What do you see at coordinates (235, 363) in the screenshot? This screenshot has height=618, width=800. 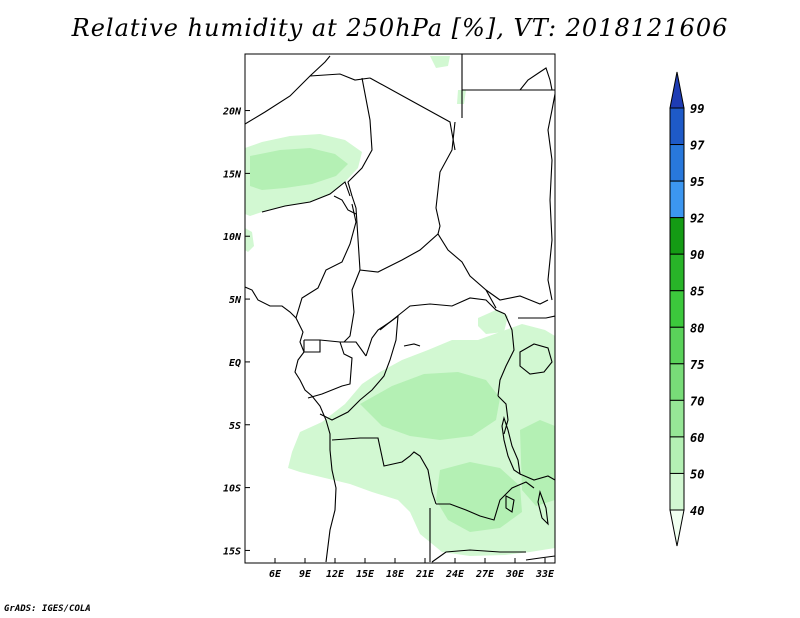 I see `lat-tick-label: EQ` at bounding box center [235, 363].